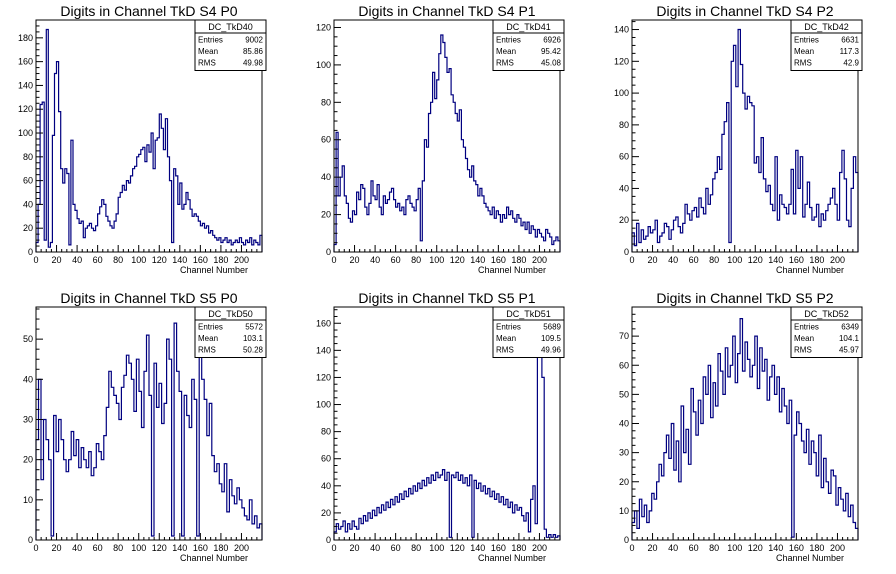 This screenshot has height=574, width=896. Describe the element at coordinates (551, 338) in the screenshot. I see `stats-value: 109.5` at that location.